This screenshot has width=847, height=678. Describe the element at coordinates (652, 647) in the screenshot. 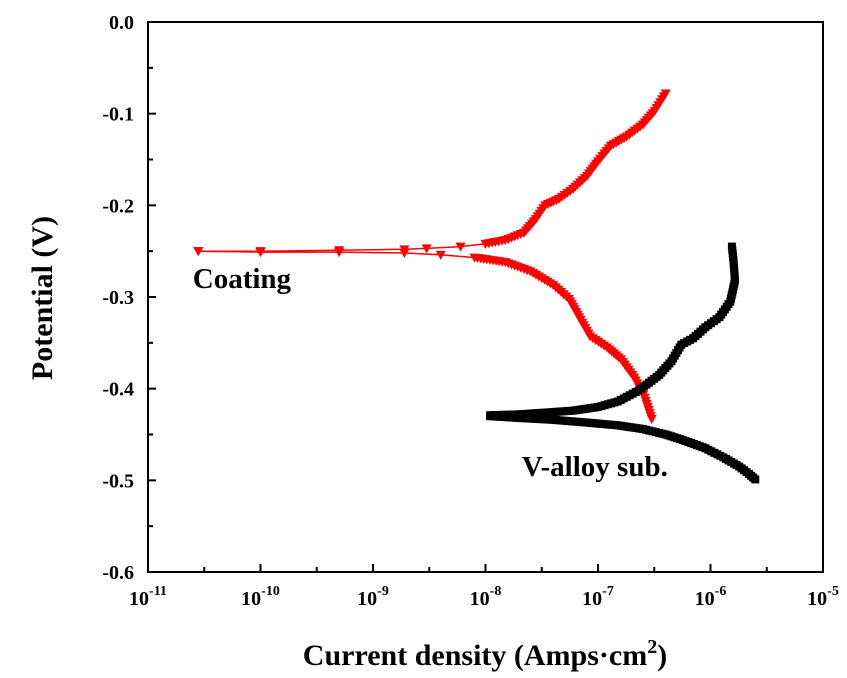

I see `x-axis-title-sup: 2` at that location.